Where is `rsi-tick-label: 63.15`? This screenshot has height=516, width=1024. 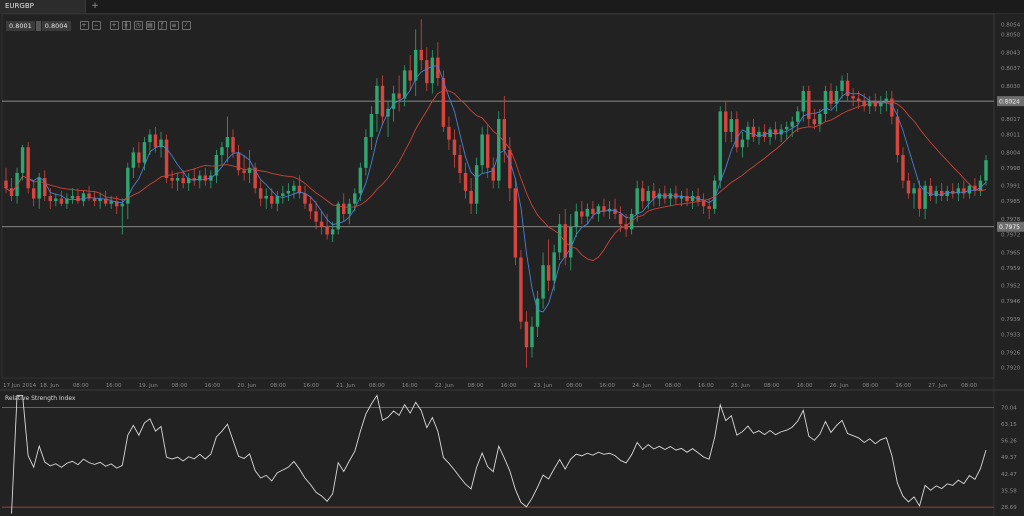
rsi-tick-label: 63.15 is located at coordinates (1009, 425).